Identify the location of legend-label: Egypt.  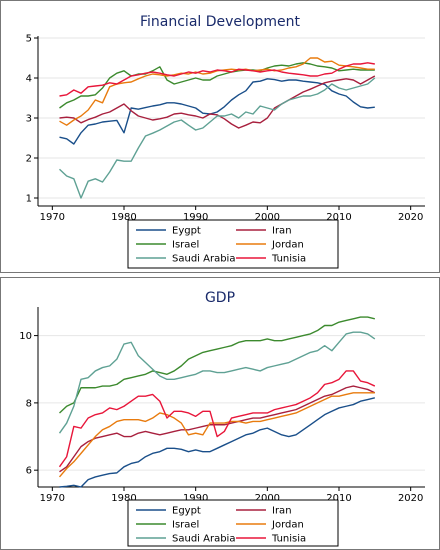
(186, 511).